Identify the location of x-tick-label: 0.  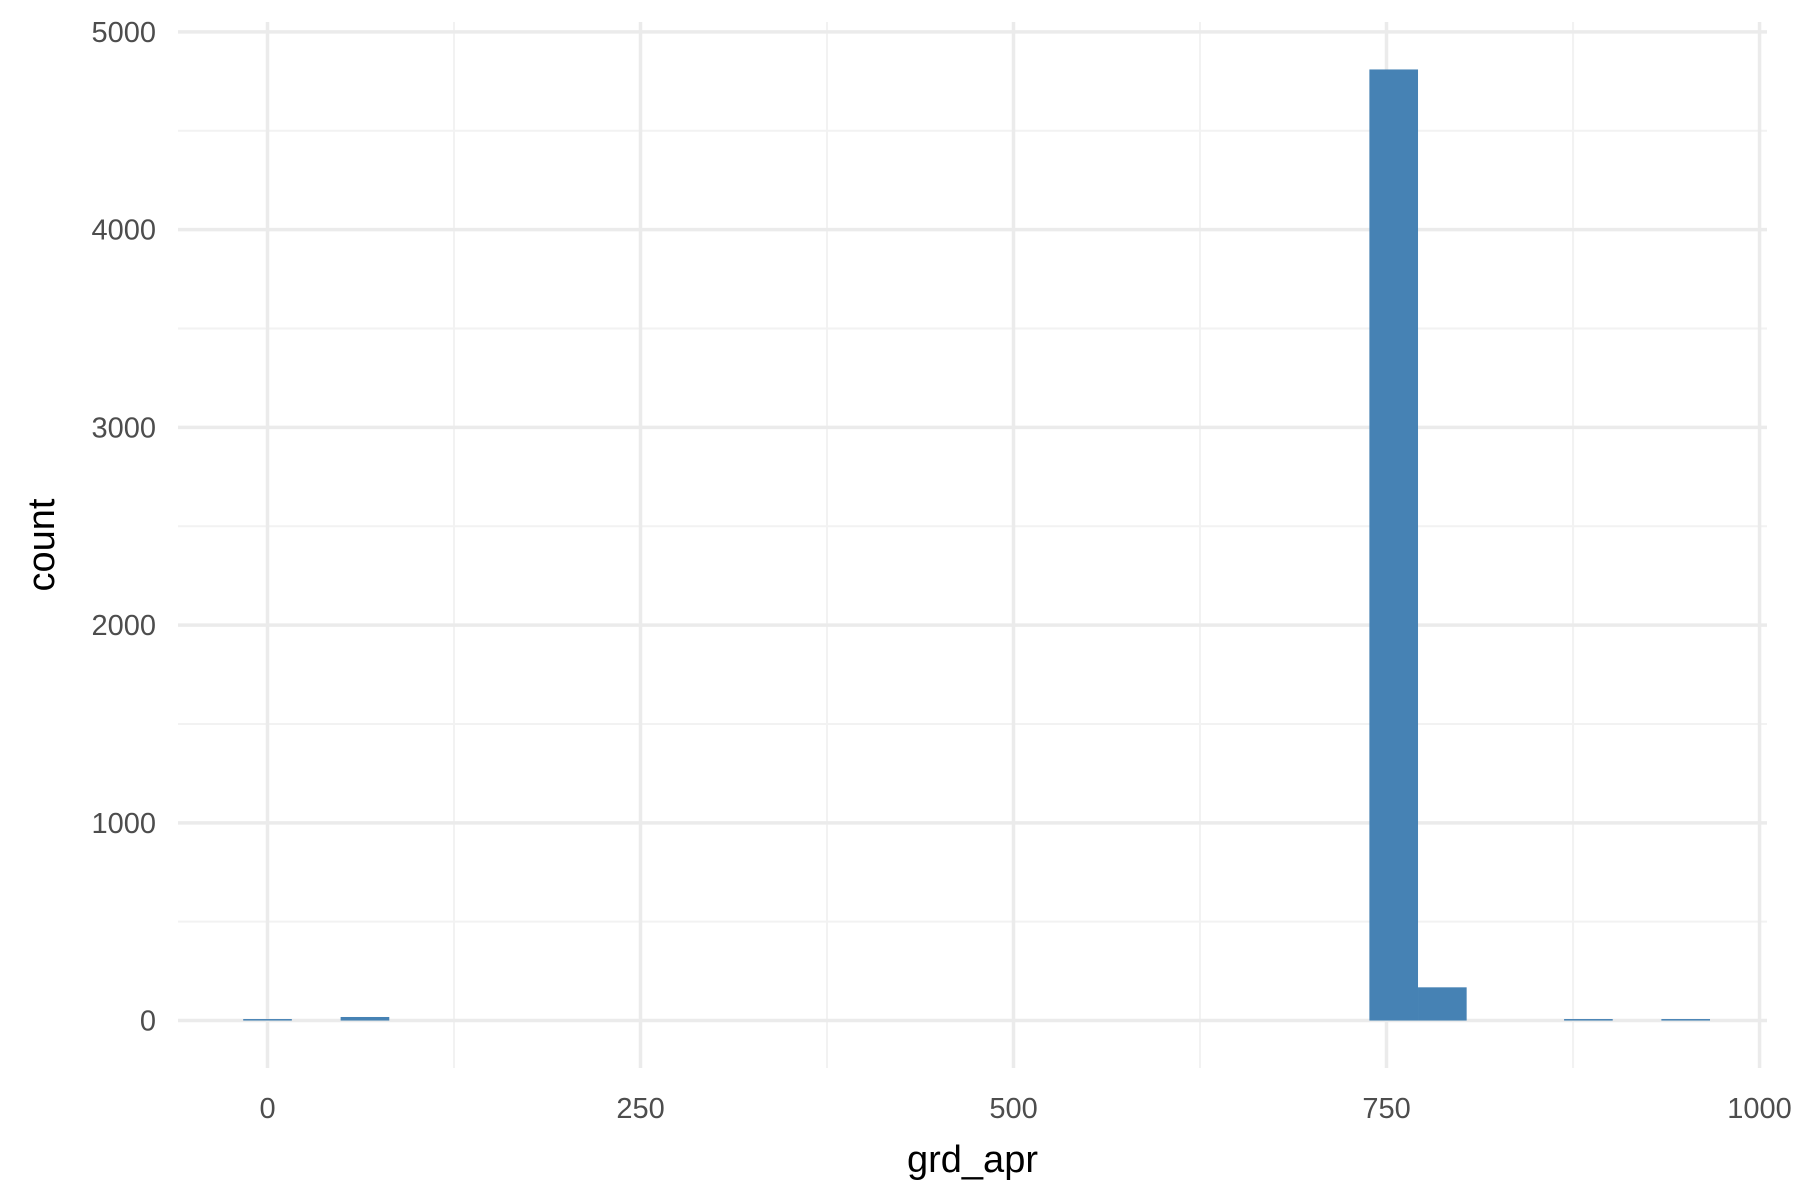
(267, 1109).